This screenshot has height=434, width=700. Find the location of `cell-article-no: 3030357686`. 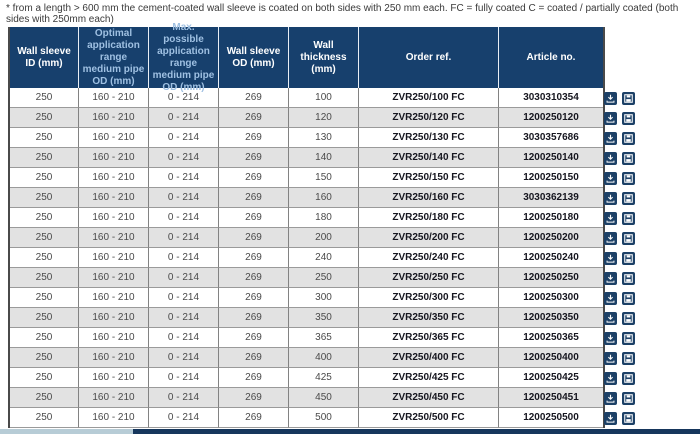

cell-article-no: 3030357686 is located at coordinates (551, 138).